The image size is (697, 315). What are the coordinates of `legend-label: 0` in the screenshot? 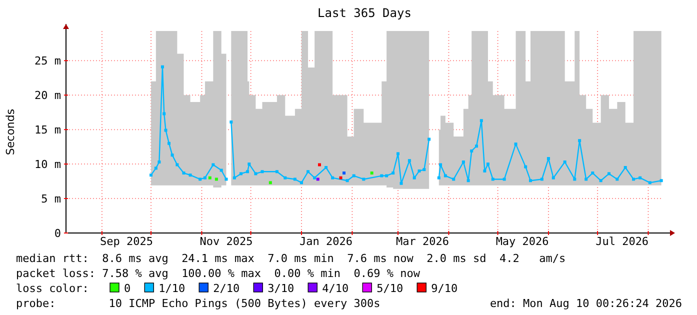 It's located at (127, 288).